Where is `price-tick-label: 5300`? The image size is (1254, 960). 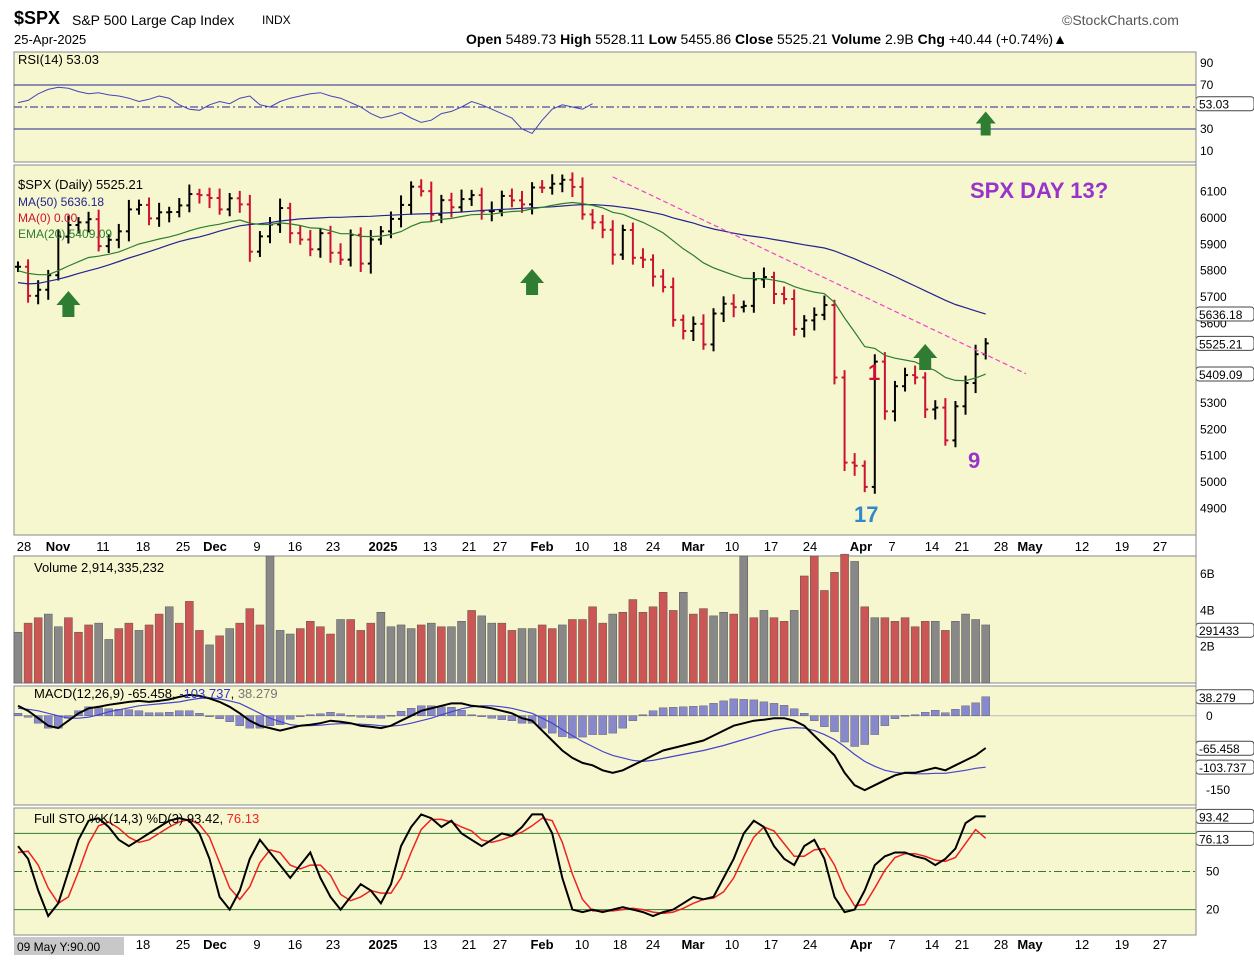 price-tick-label: 5300 is located at coordinates (1213, 403).